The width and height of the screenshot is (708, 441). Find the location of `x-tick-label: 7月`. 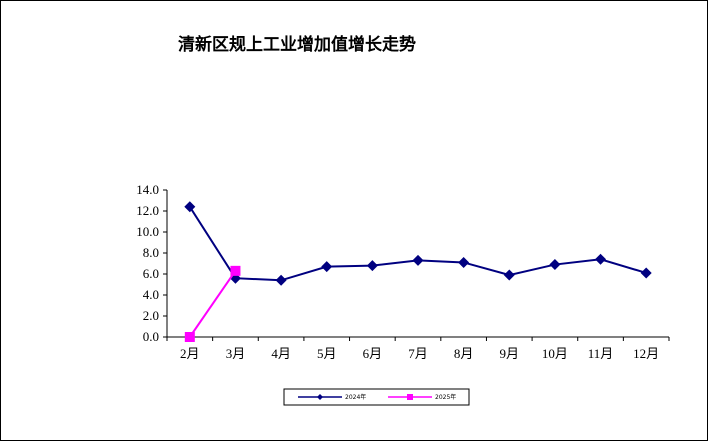

x-tick-label: 7月 is located at coordinates (418, 353).